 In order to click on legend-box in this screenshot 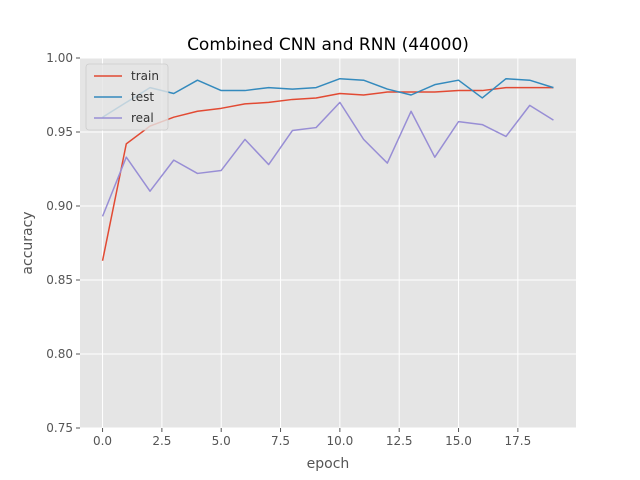, I will do `click(127, 97)`.